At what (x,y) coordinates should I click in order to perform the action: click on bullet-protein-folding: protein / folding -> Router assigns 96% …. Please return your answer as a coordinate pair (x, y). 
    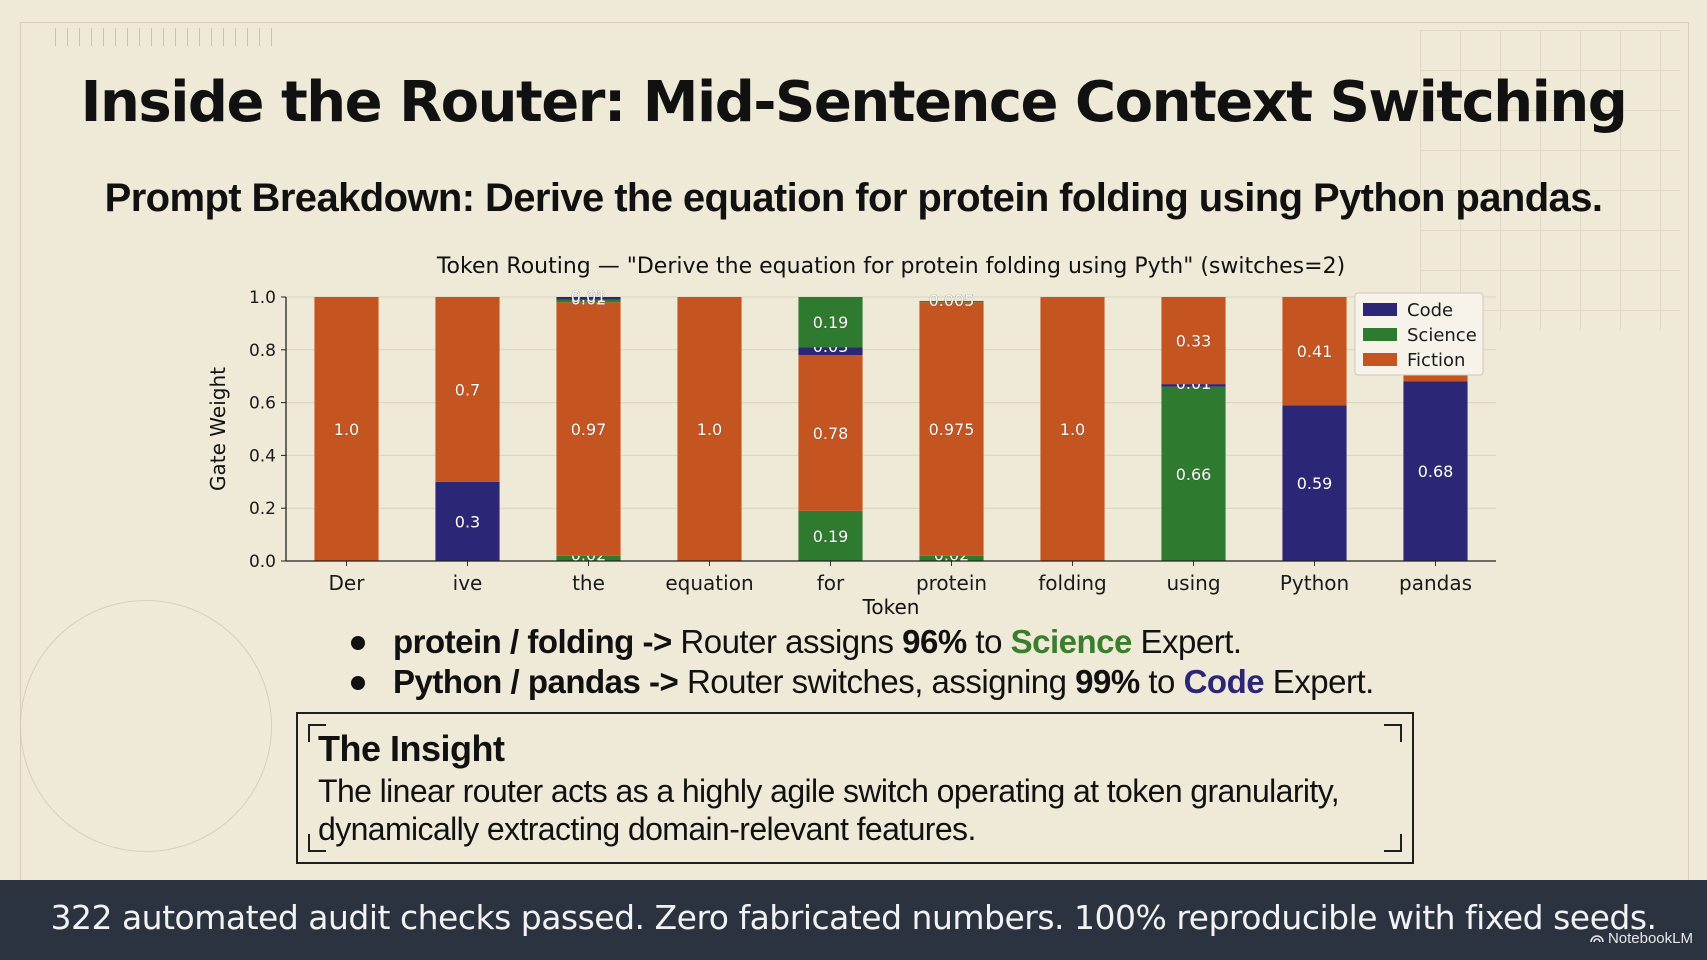
    Looking at the image, I should click on (858, 642).